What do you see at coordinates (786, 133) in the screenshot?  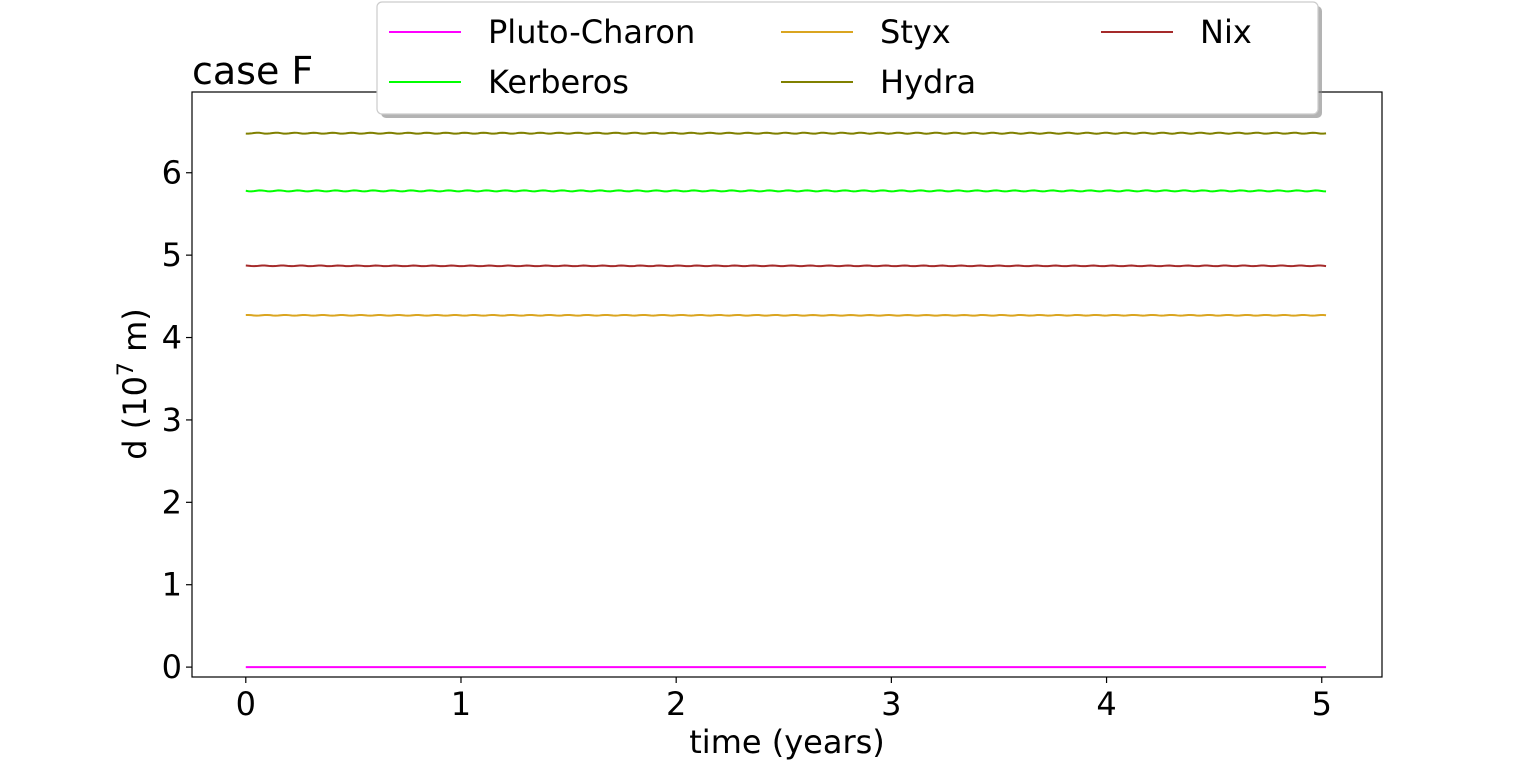 I see `series-line-hydra` at bounding box center [786, 133].